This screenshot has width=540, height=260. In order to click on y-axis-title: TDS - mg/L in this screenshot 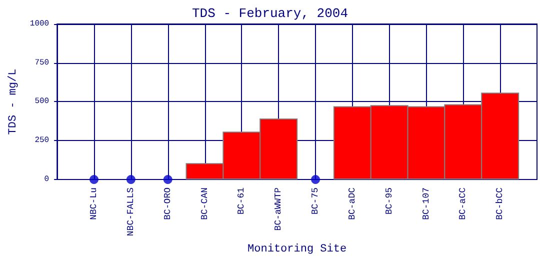, I will do `click(14, 101)`.